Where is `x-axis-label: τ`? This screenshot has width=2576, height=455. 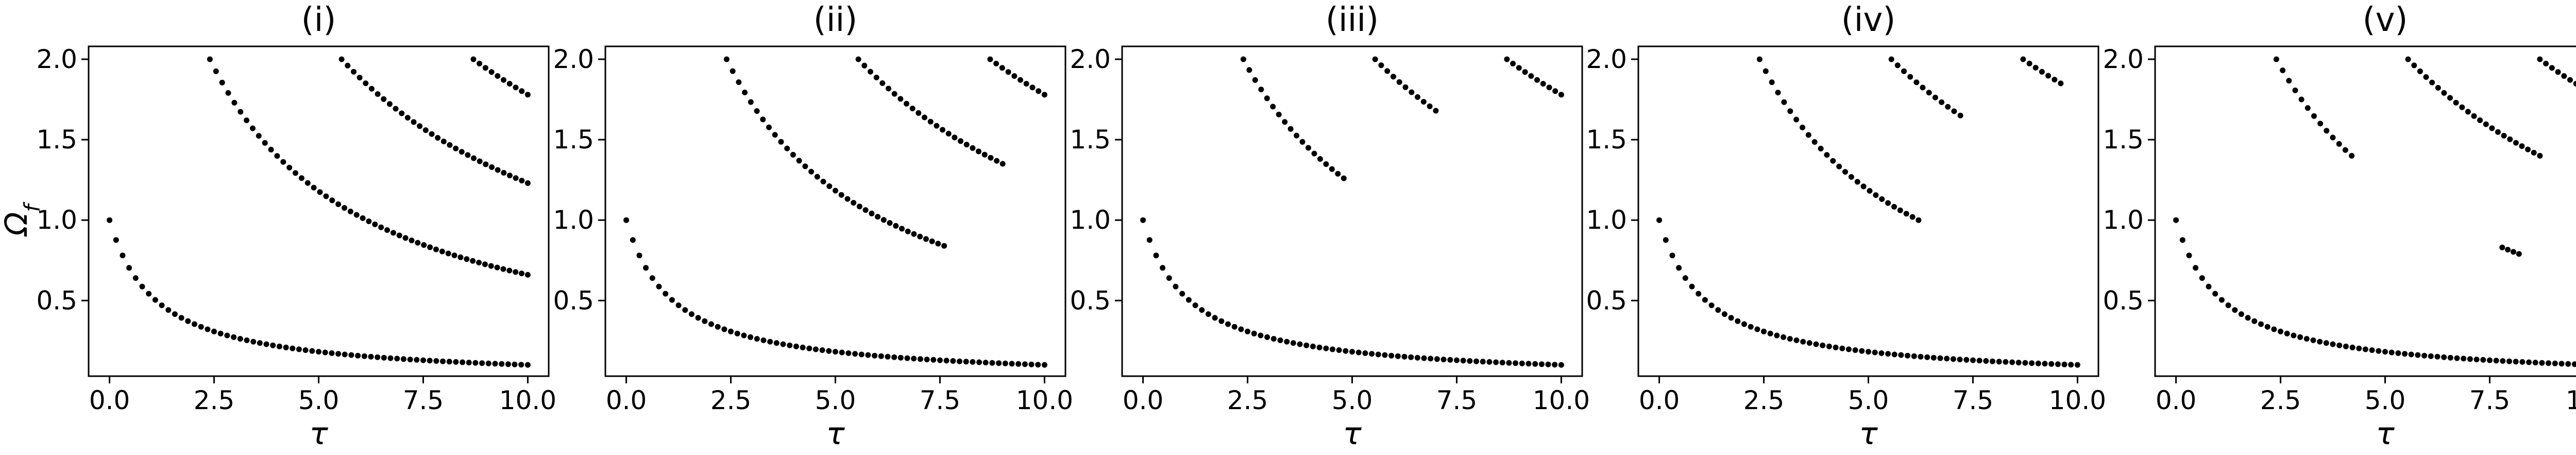
x-axis-label: τ is located at coordinates (1352, 434).